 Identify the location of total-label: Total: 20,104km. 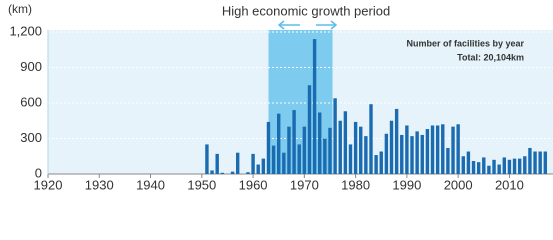
(490, 57).